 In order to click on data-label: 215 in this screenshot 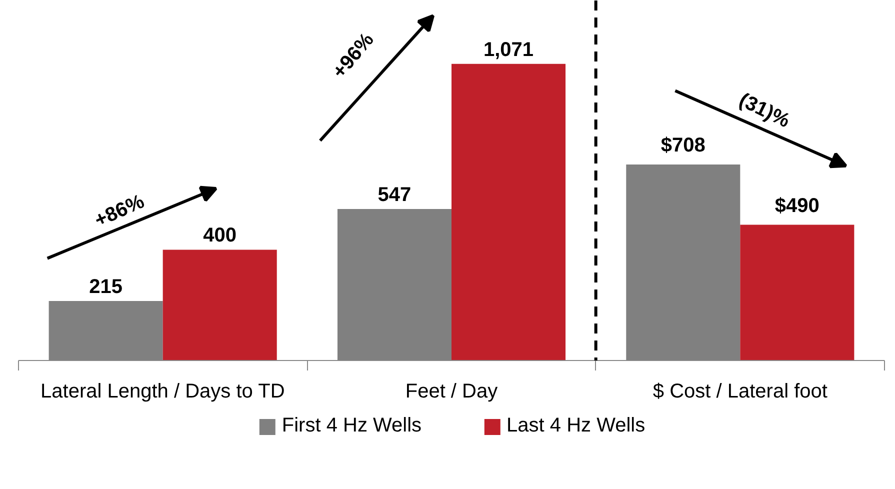, I will do `click(106, 287)`.